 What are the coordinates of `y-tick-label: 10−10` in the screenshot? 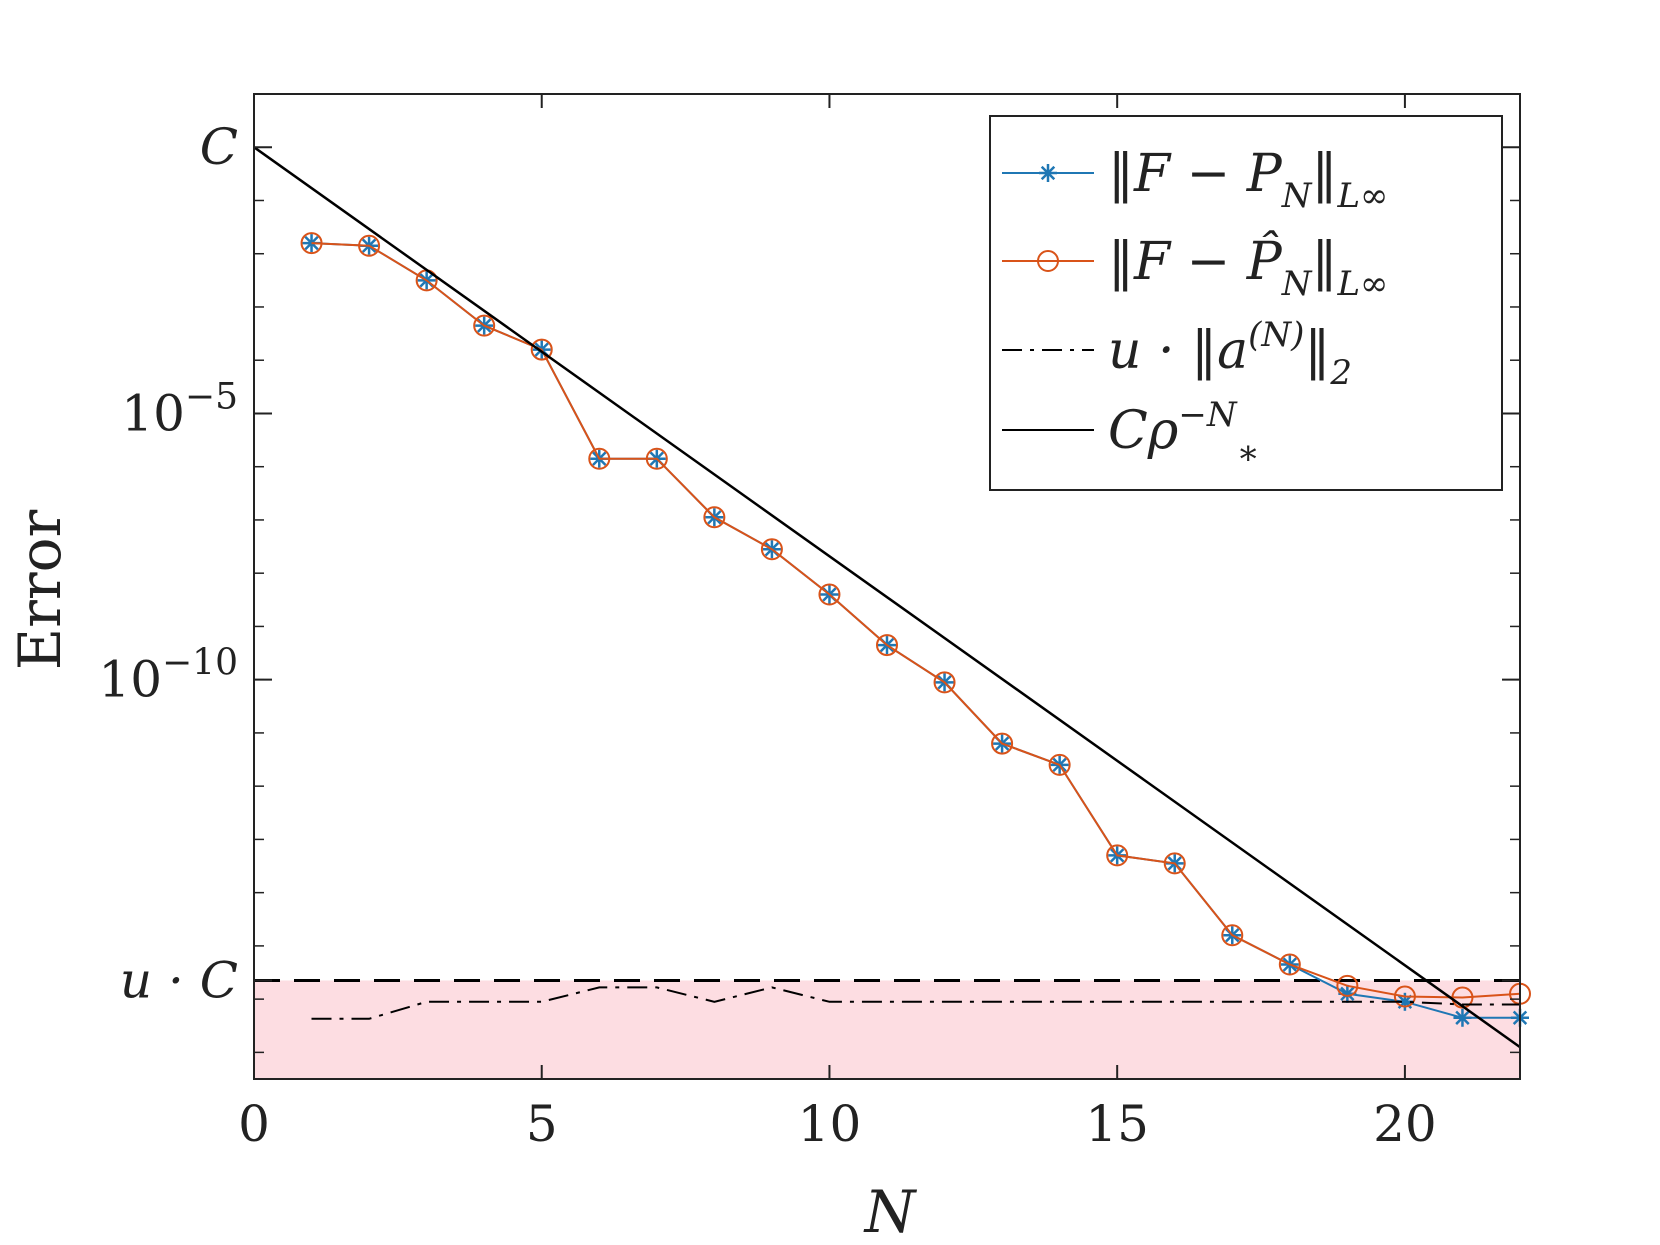 It's located at (168, 676).